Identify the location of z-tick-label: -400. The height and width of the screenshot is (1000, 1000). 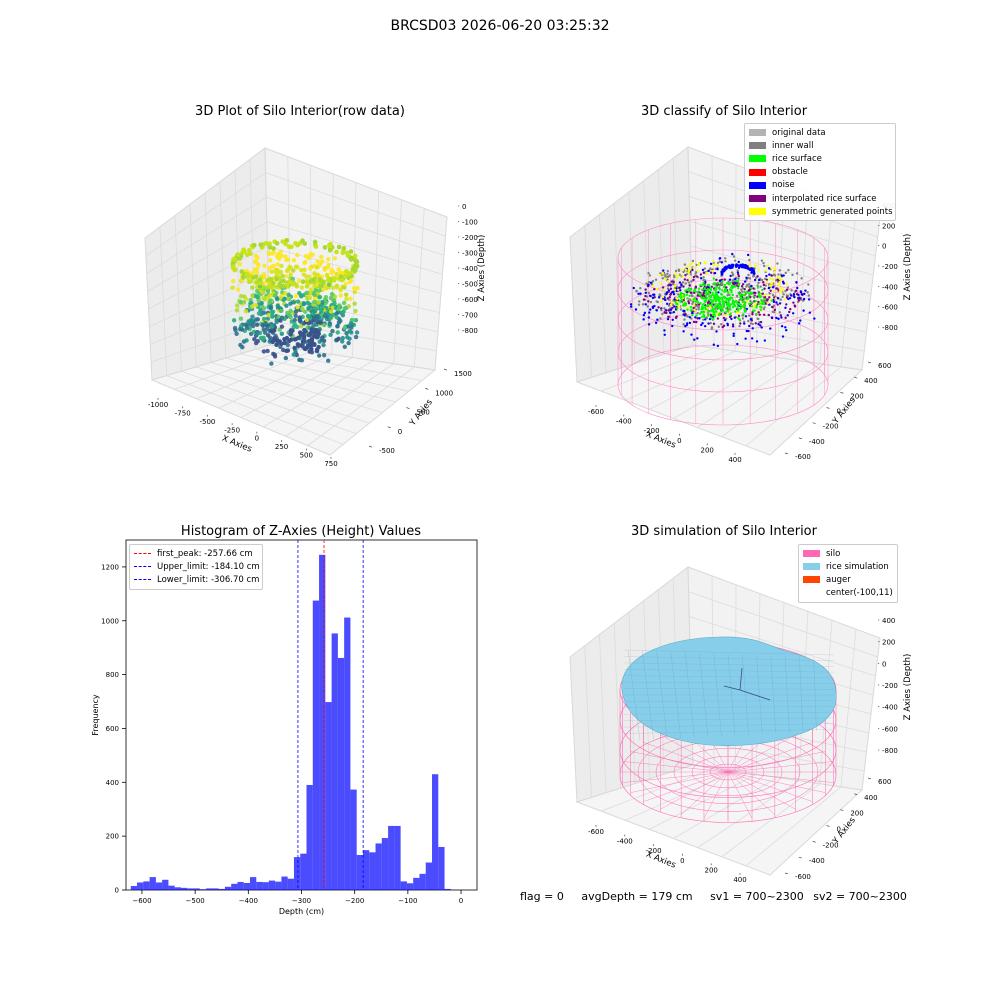
(890, 708).